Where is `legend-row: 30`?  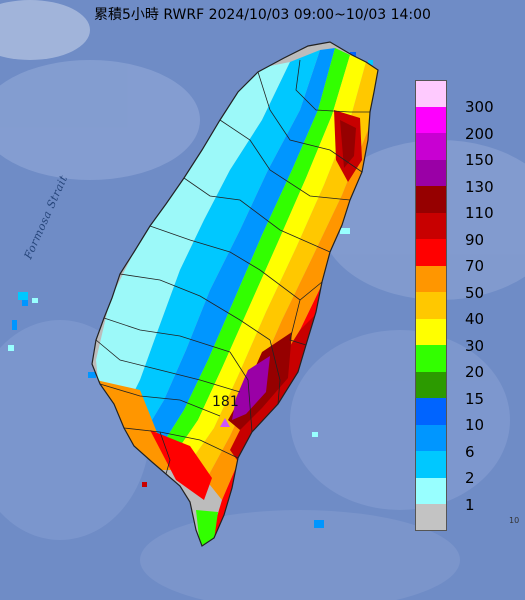 legend-row: 30 is located at coordinates (468, 336).